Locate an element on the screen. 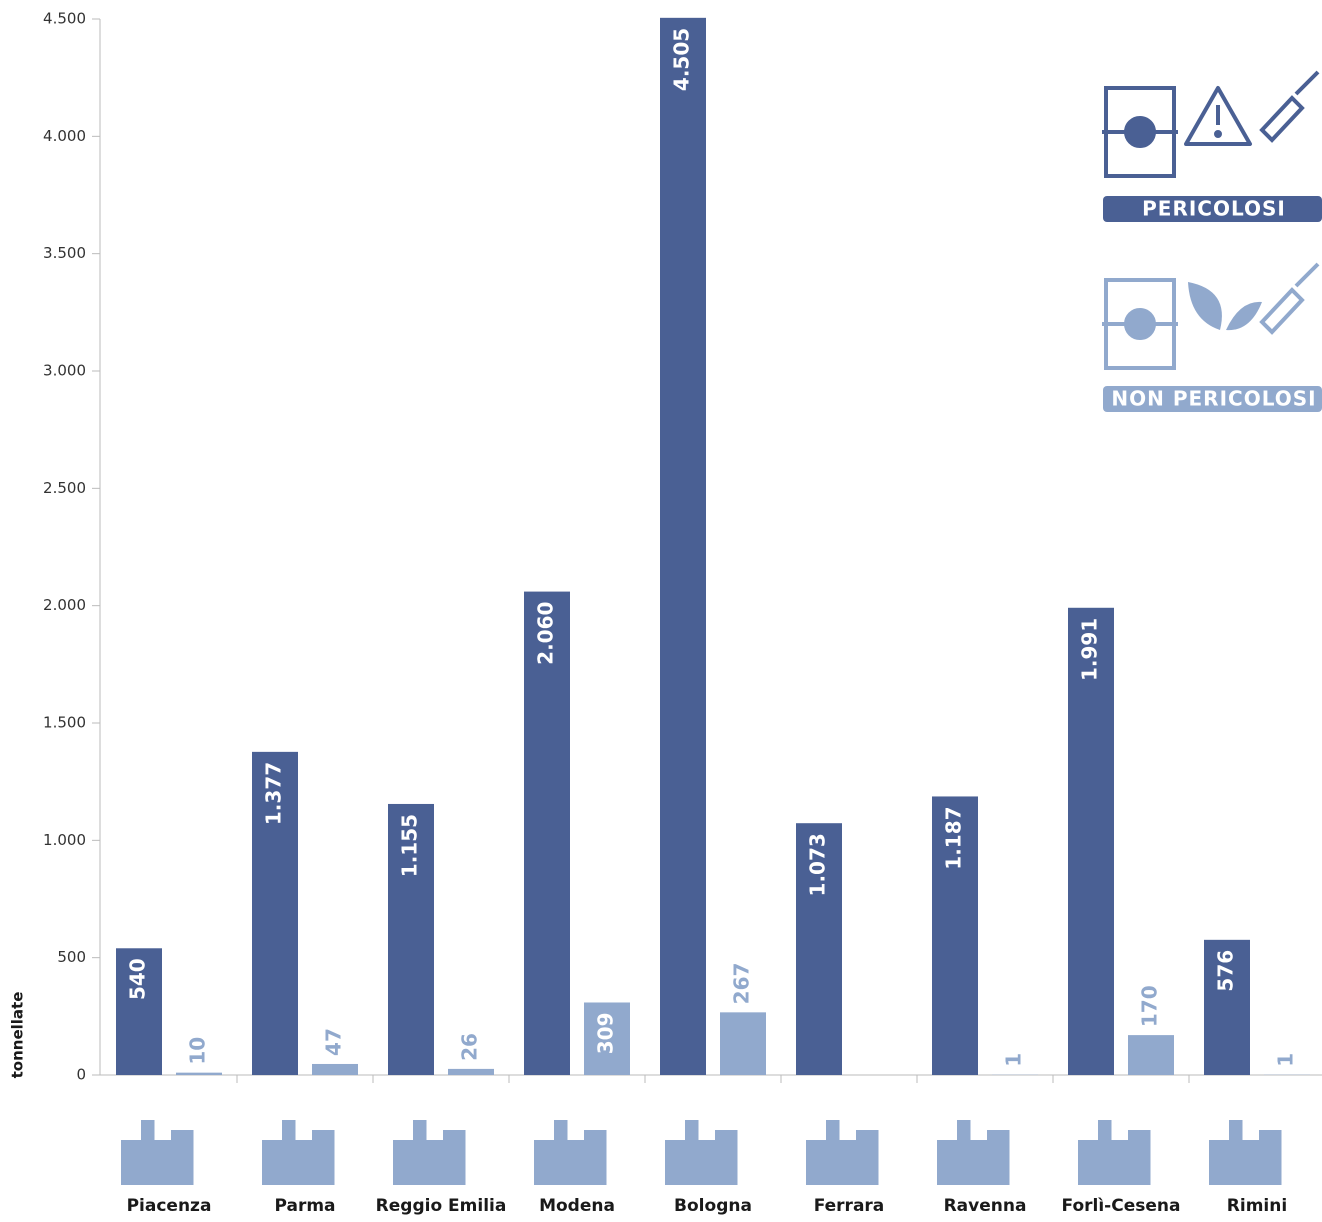 Image resolution: width=1322 pixels, height=1222 pixels. x-tick-label: Reggio Emilia is located at coordinates (441, 1206).